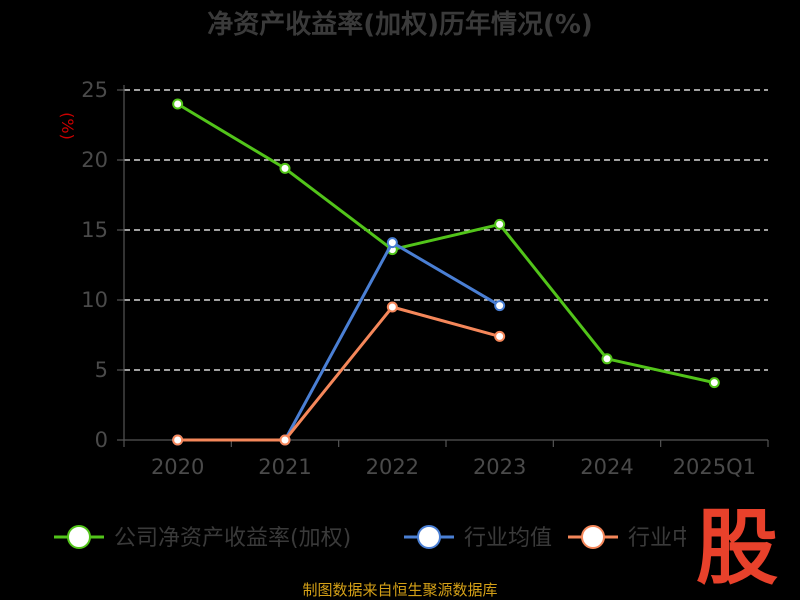 This screenshot has width=800, height=600. I want to click on logo-badge: 股, so click(743, 548).